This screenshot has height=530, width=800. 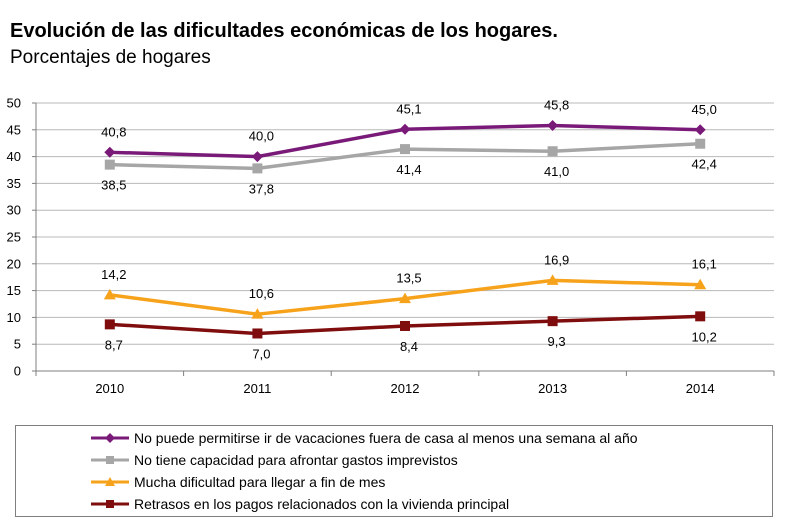 What do you see at coordinates (109, 164) in the screenshot?
I see `series-1-point-2010` at bounding box center [109, 164].